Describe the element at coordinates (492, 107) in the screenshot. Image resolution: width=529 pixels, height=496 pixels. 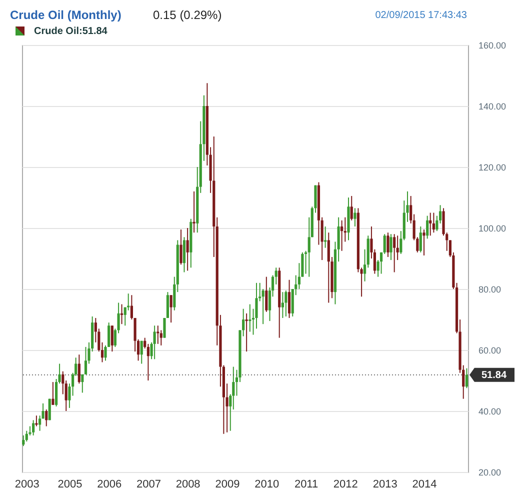
I see `y-tick-label: 140.00` at that location.